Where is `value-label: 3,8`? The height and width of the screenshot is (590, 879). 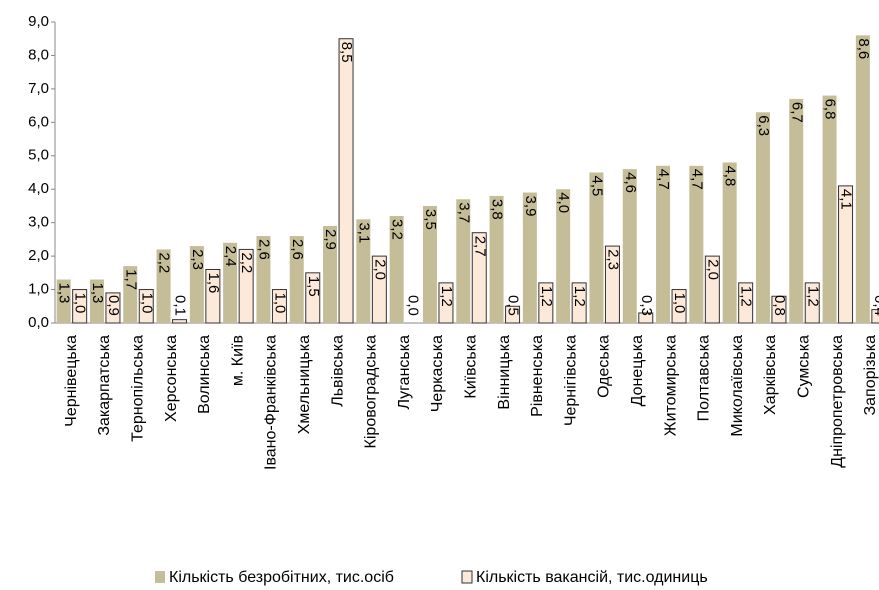
value-label: 3,8 is located at coordinates (497, 209).